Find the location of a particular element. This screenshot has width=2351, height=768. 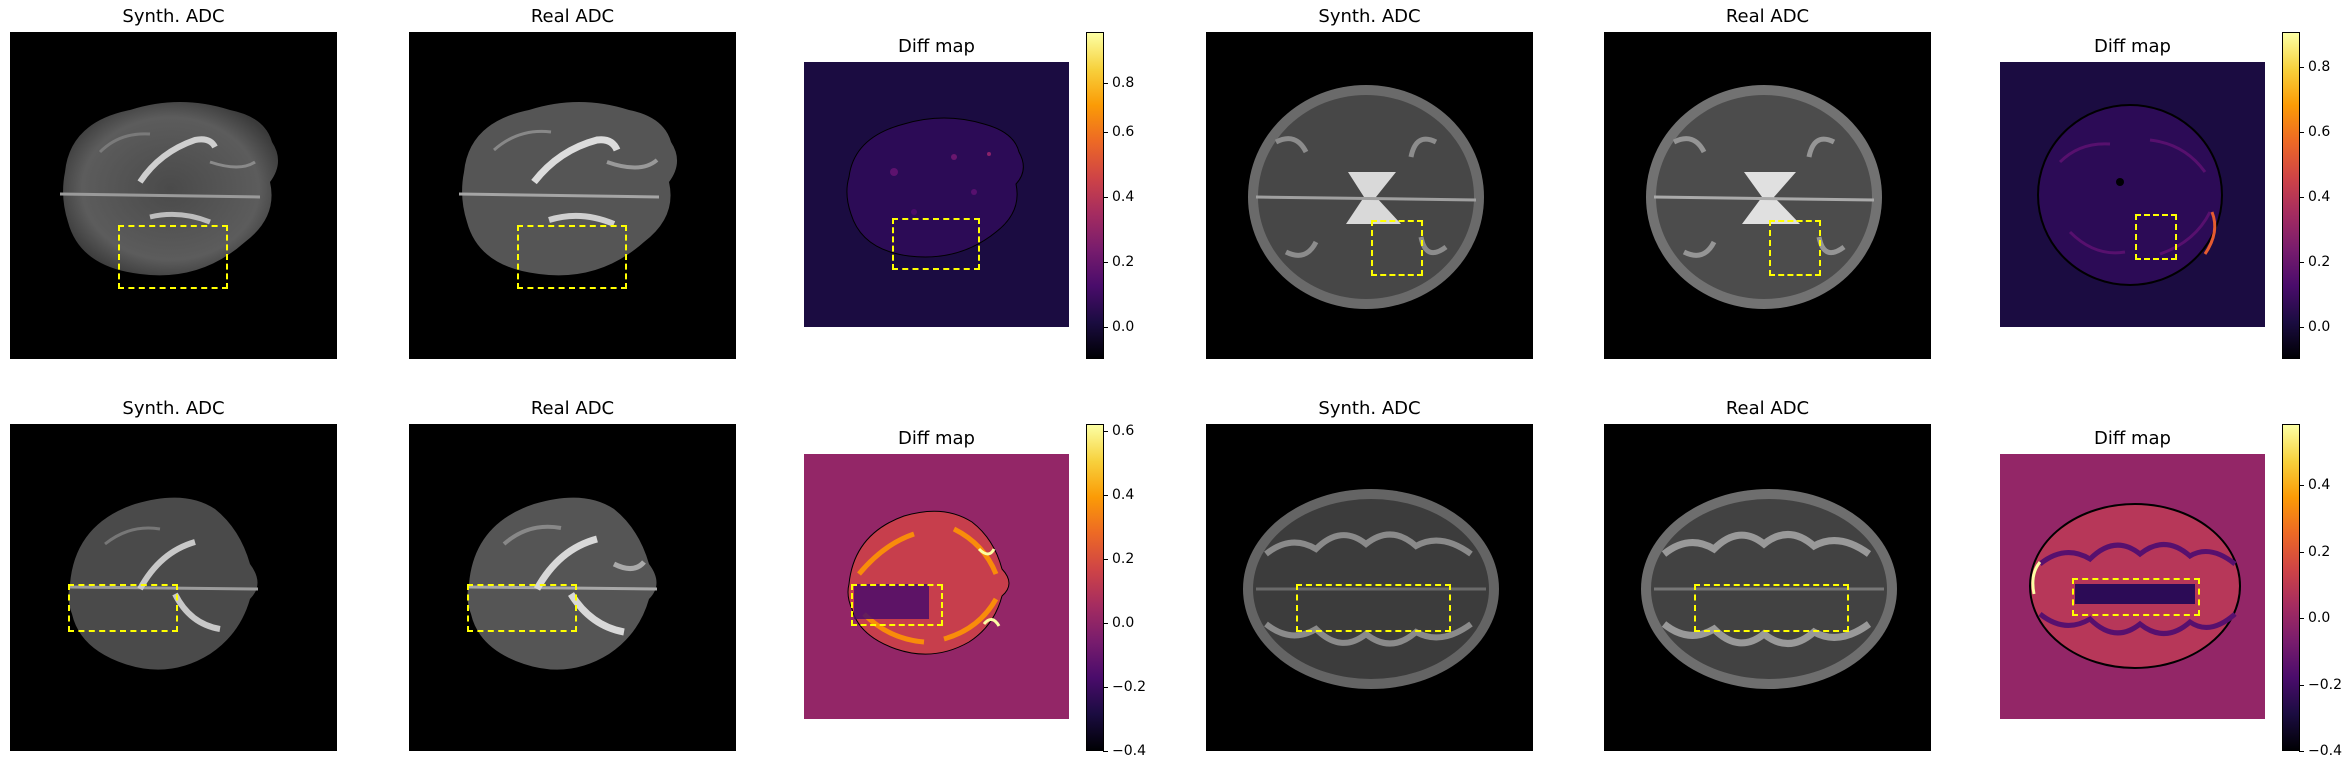

colorbar: 0.6 0.4 0.2 0.0 −0.2 −0.4 is located at coordinates (1116, 591).